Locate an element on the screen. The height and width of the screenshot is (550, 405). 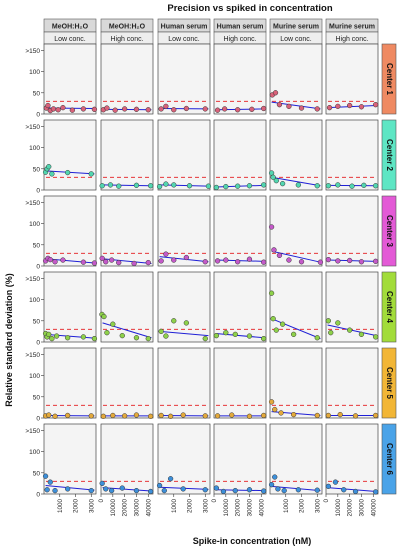
x-tick-label: 0 is located at coordinates (214, 501).